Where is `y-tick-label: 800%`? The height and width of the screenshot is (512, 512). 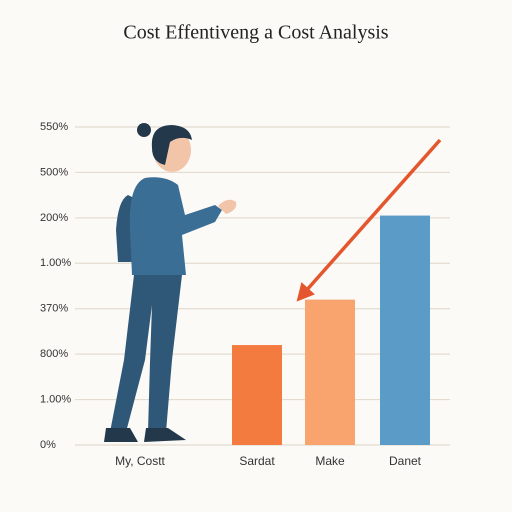 y-tick-label: 800% is located at coordinates (54, 354).